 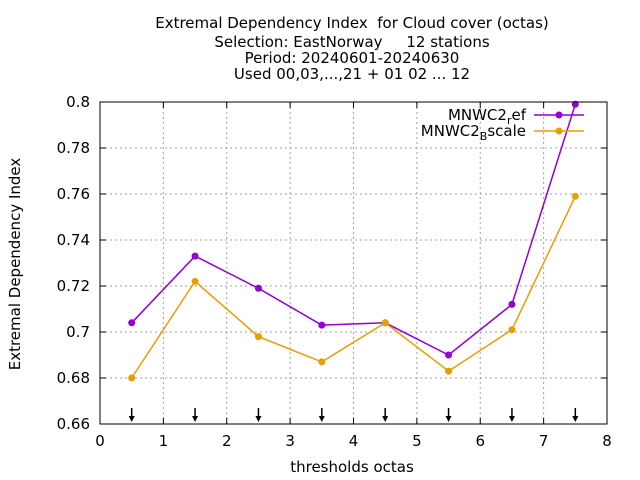 I want to click on chart-title-line-3: Period: 20240601-20240630, so click(x=352, y=58).